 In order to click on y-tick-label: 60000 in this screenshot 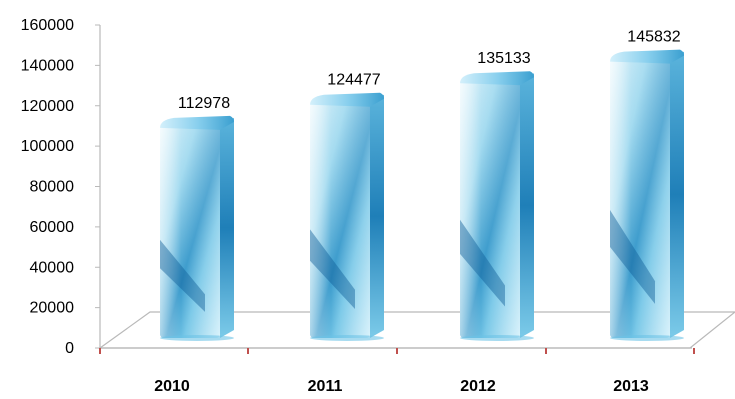, I will do `click(52, 227)`.